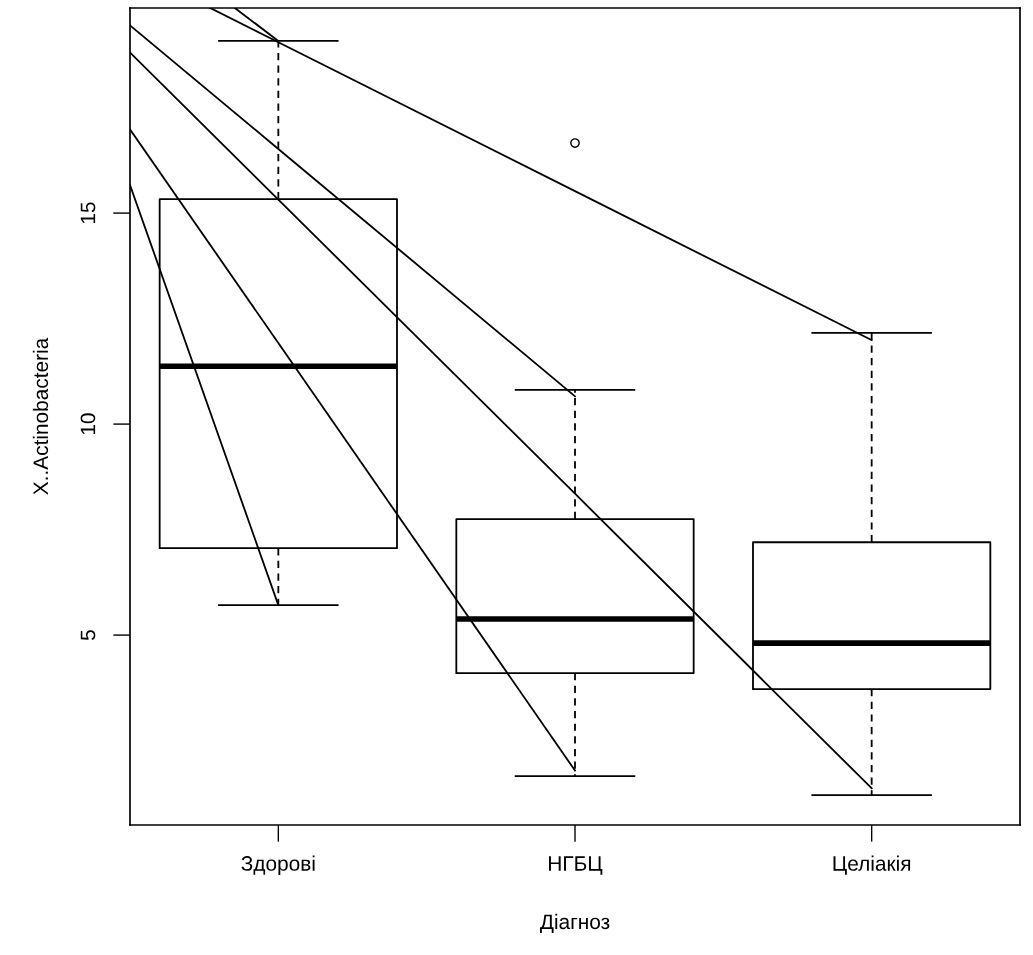  Describe the element at coordinates (88, 424) in the screenshot. I see `y-tick-label: 10` at that location.